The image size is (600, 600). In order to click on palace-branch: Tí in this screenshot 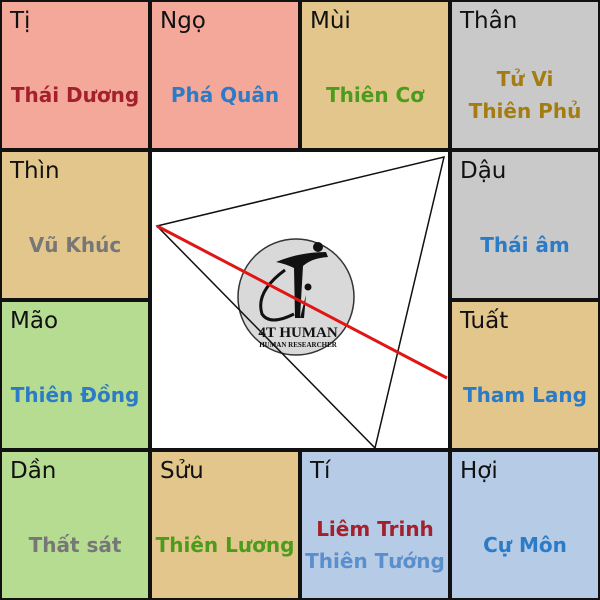, I will do `click(320, 471)`.